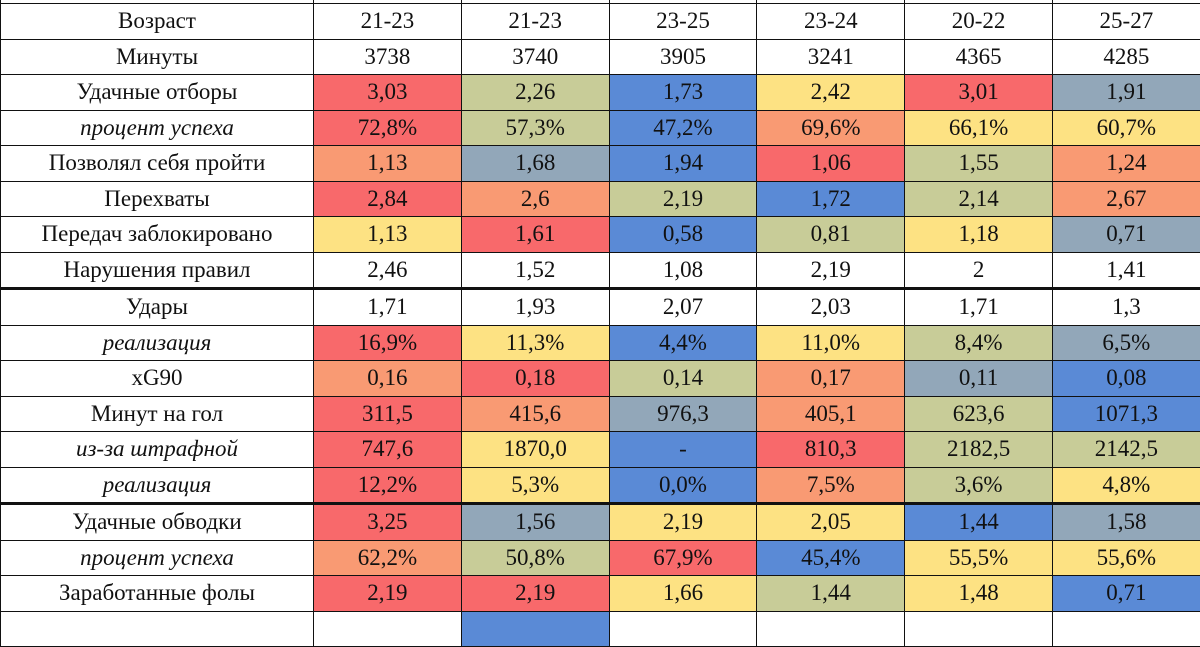 This screenshot has width=1200, height=647. I want to click on data-cell: 0,81, so click(831, 235).